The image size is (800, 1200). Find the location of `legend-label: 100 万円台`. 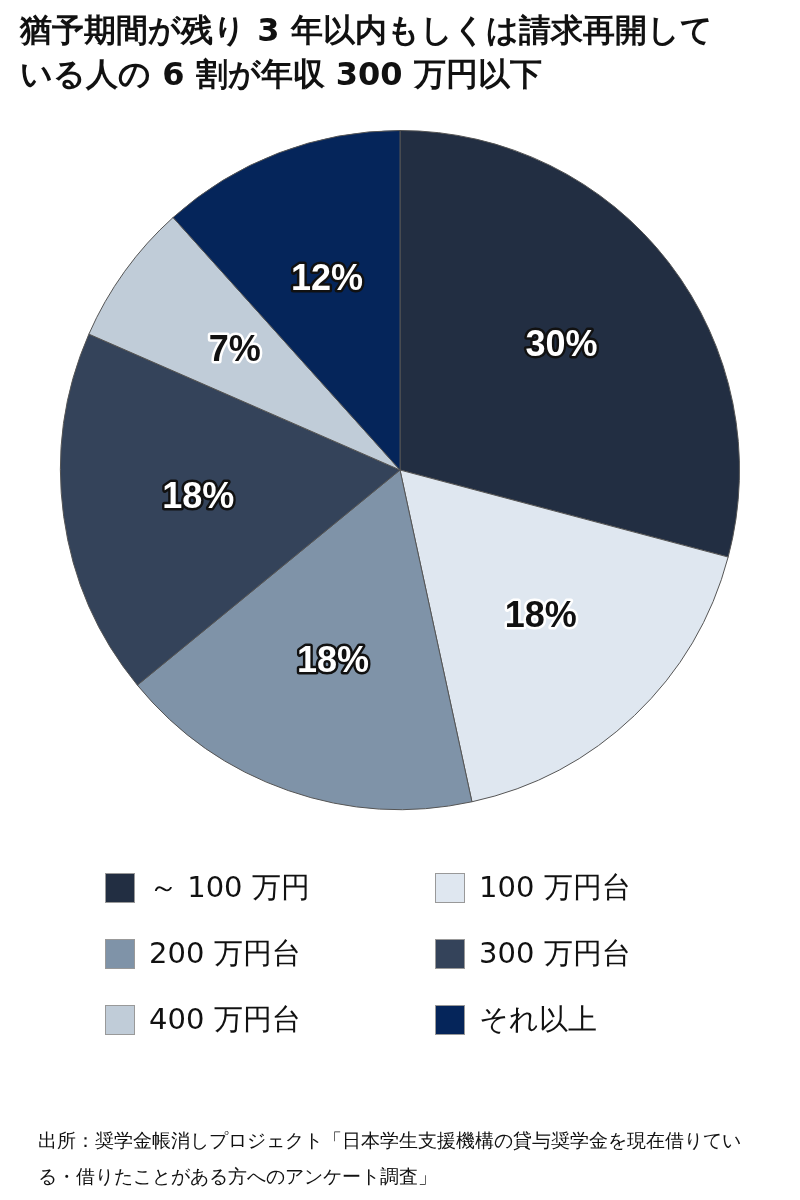

legend-label: 100 万円台 is located at coordinates (555, 887).